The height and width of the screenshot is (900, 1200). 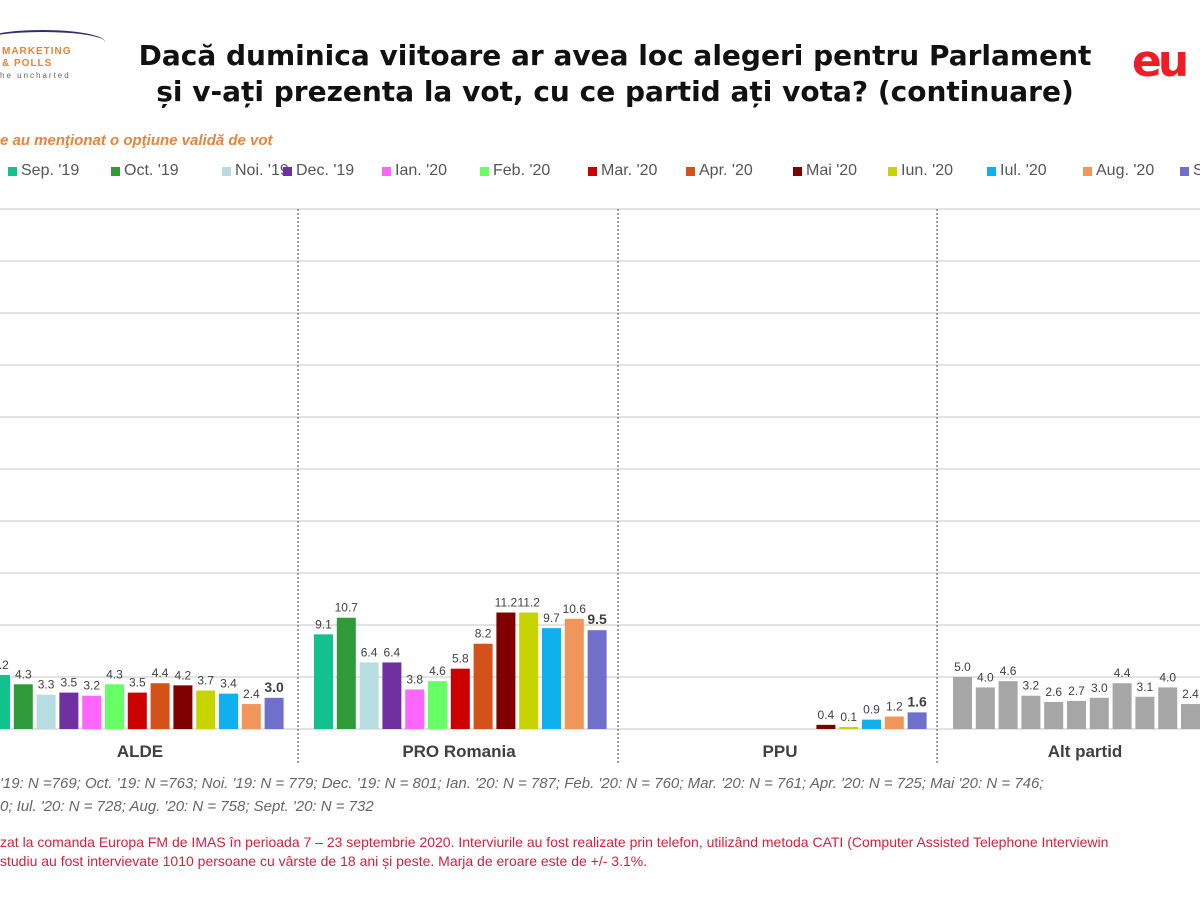 I want to click on data-label: 9.1, so click(x=323, y=624).